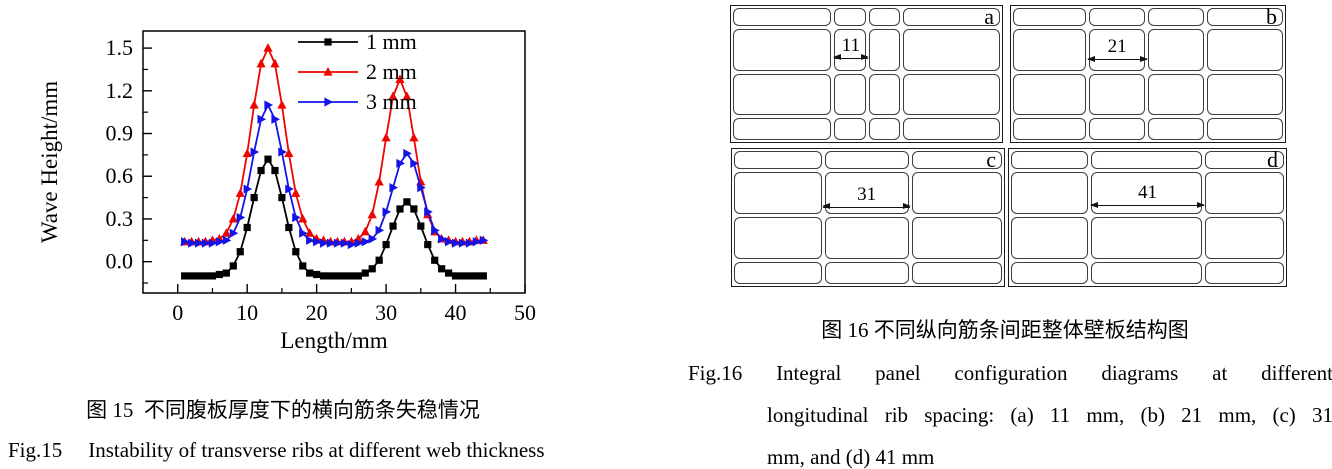 The height and width of the screenshot is (469, 1332). I want to click on dimension-value: 31, so click(867, 194).